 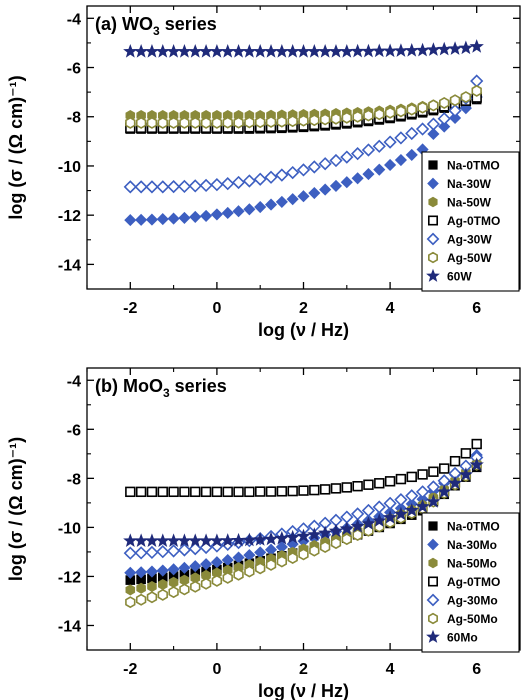 I want to click on y-tick-label: -10, so click(x=69, y=528).